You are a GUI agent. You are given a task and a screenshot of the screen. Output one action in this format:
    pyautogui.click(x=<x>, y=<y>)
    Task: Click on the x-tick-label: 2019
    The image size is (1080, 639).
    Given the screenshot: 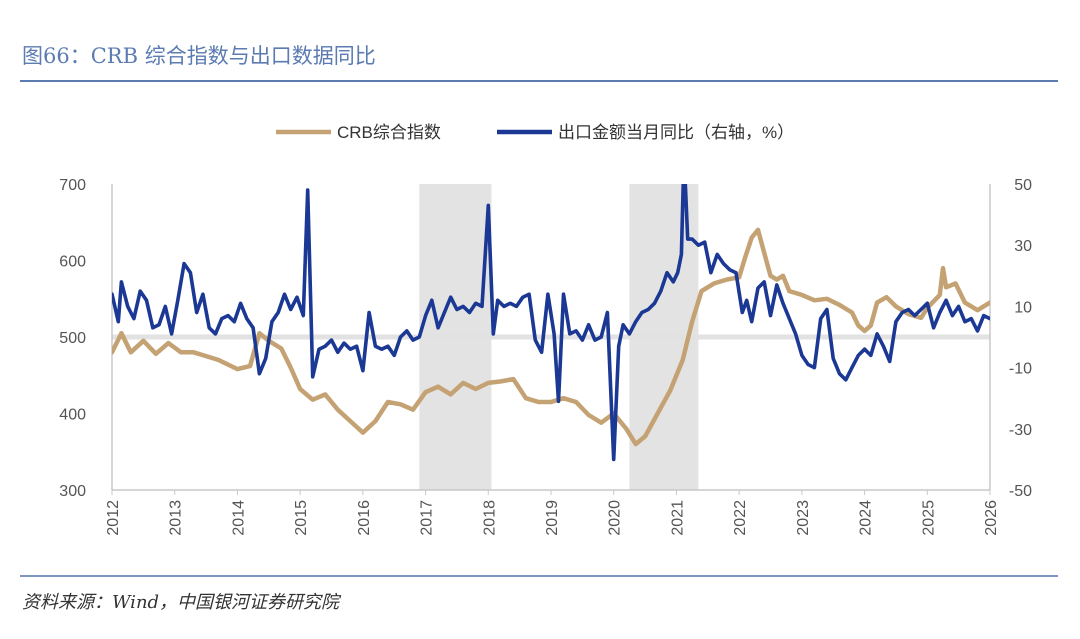 What is the action you would take?
    pyautogui.click(x=552, y=518)
    